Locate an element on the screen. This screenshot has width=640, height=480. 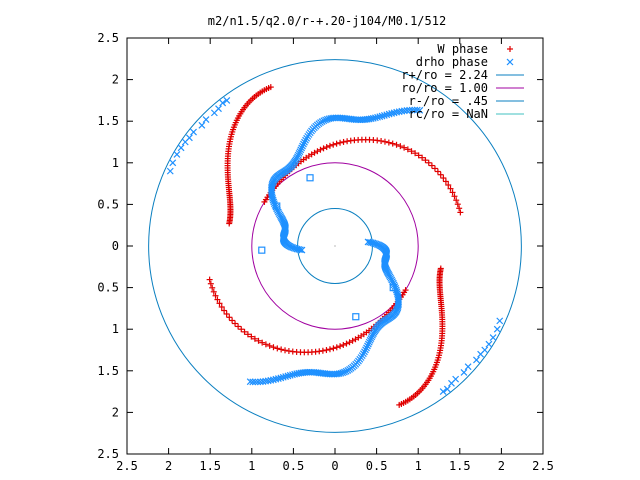
legend-label: drho phase is located at coordinates (452, 62).